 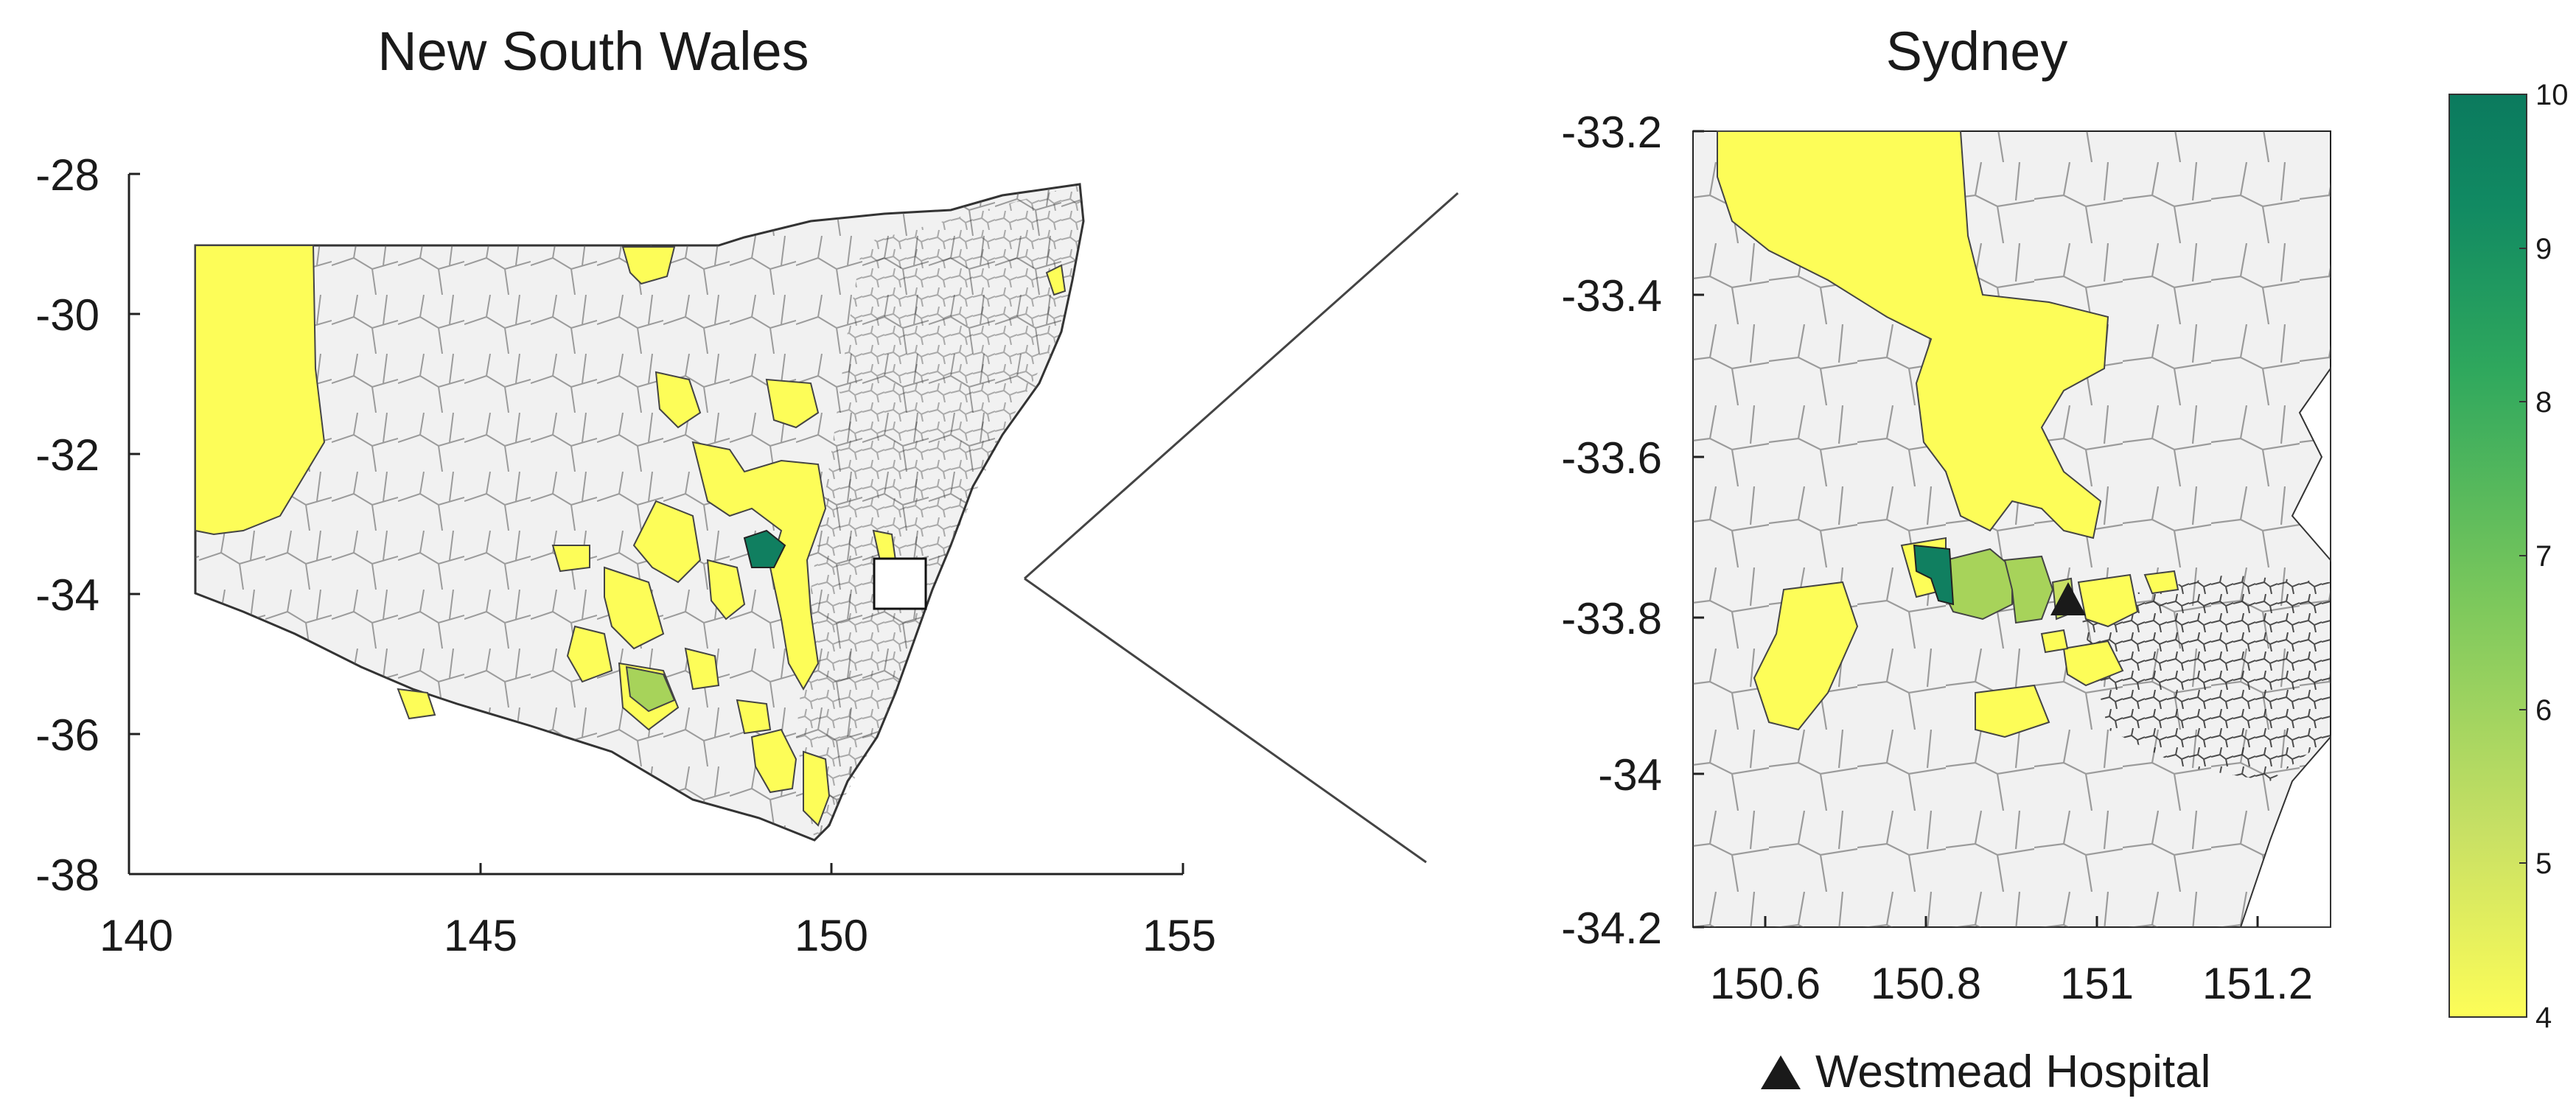 What do you see at coordinates (2204, 678) in the screenshot?
I see `sydney-inner-city-boundaries` at bounding box center [2204, 678].